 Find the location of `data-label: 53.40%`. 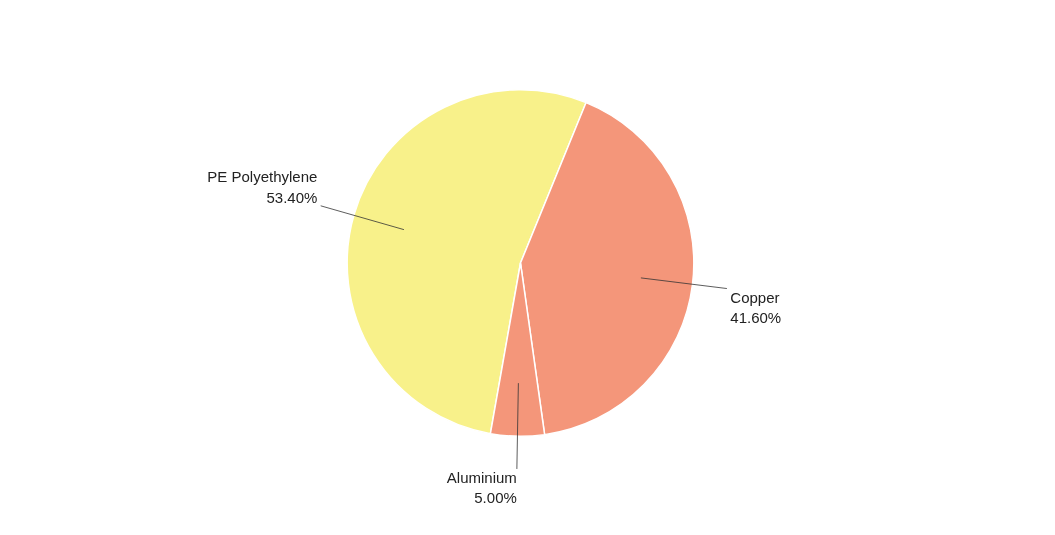

data-label: 53.40% is located at coordinates (292, 197).